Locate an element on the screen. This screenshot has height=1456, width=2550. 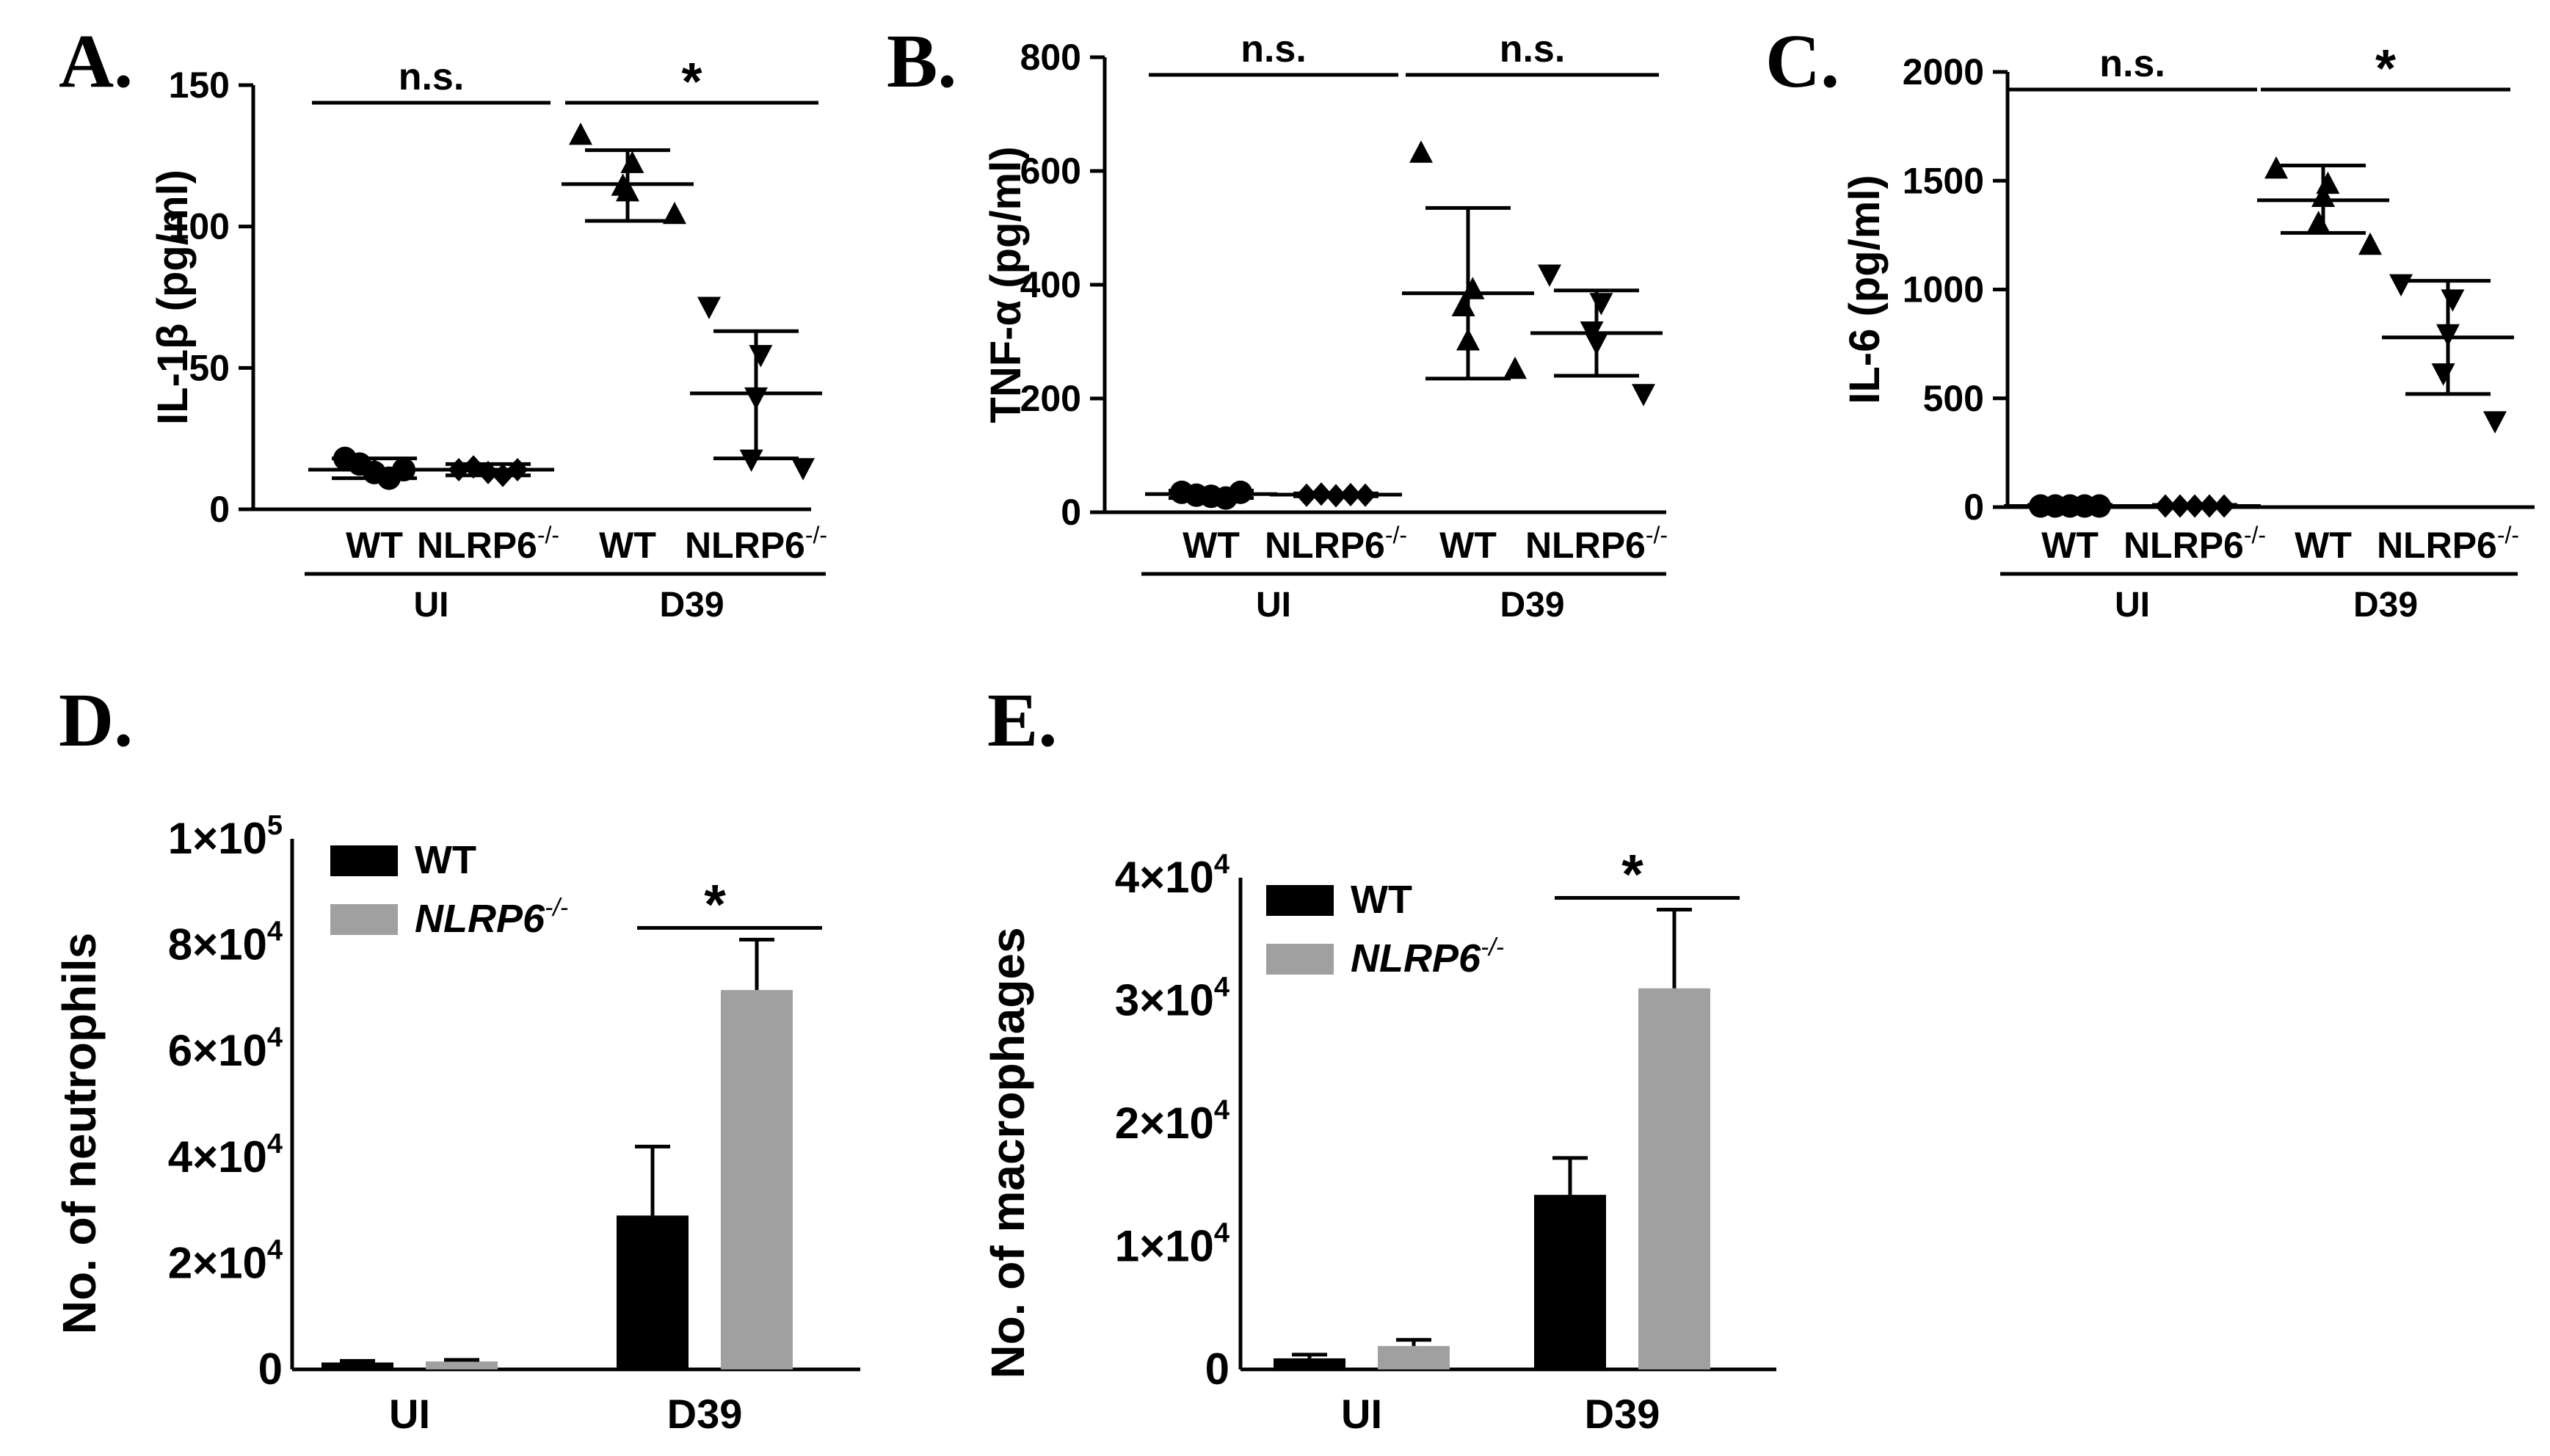
tick-exponent: 5 is located at coordinates (275, 825).